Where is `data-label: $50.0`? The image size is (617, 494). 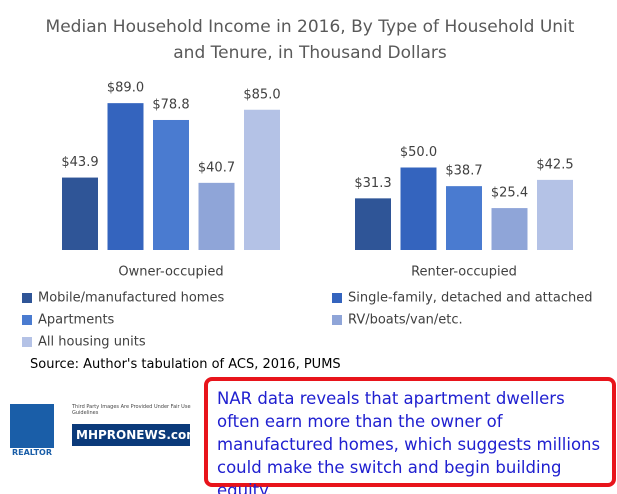 data-label: $50.0 is located at coordinates (418, 152).